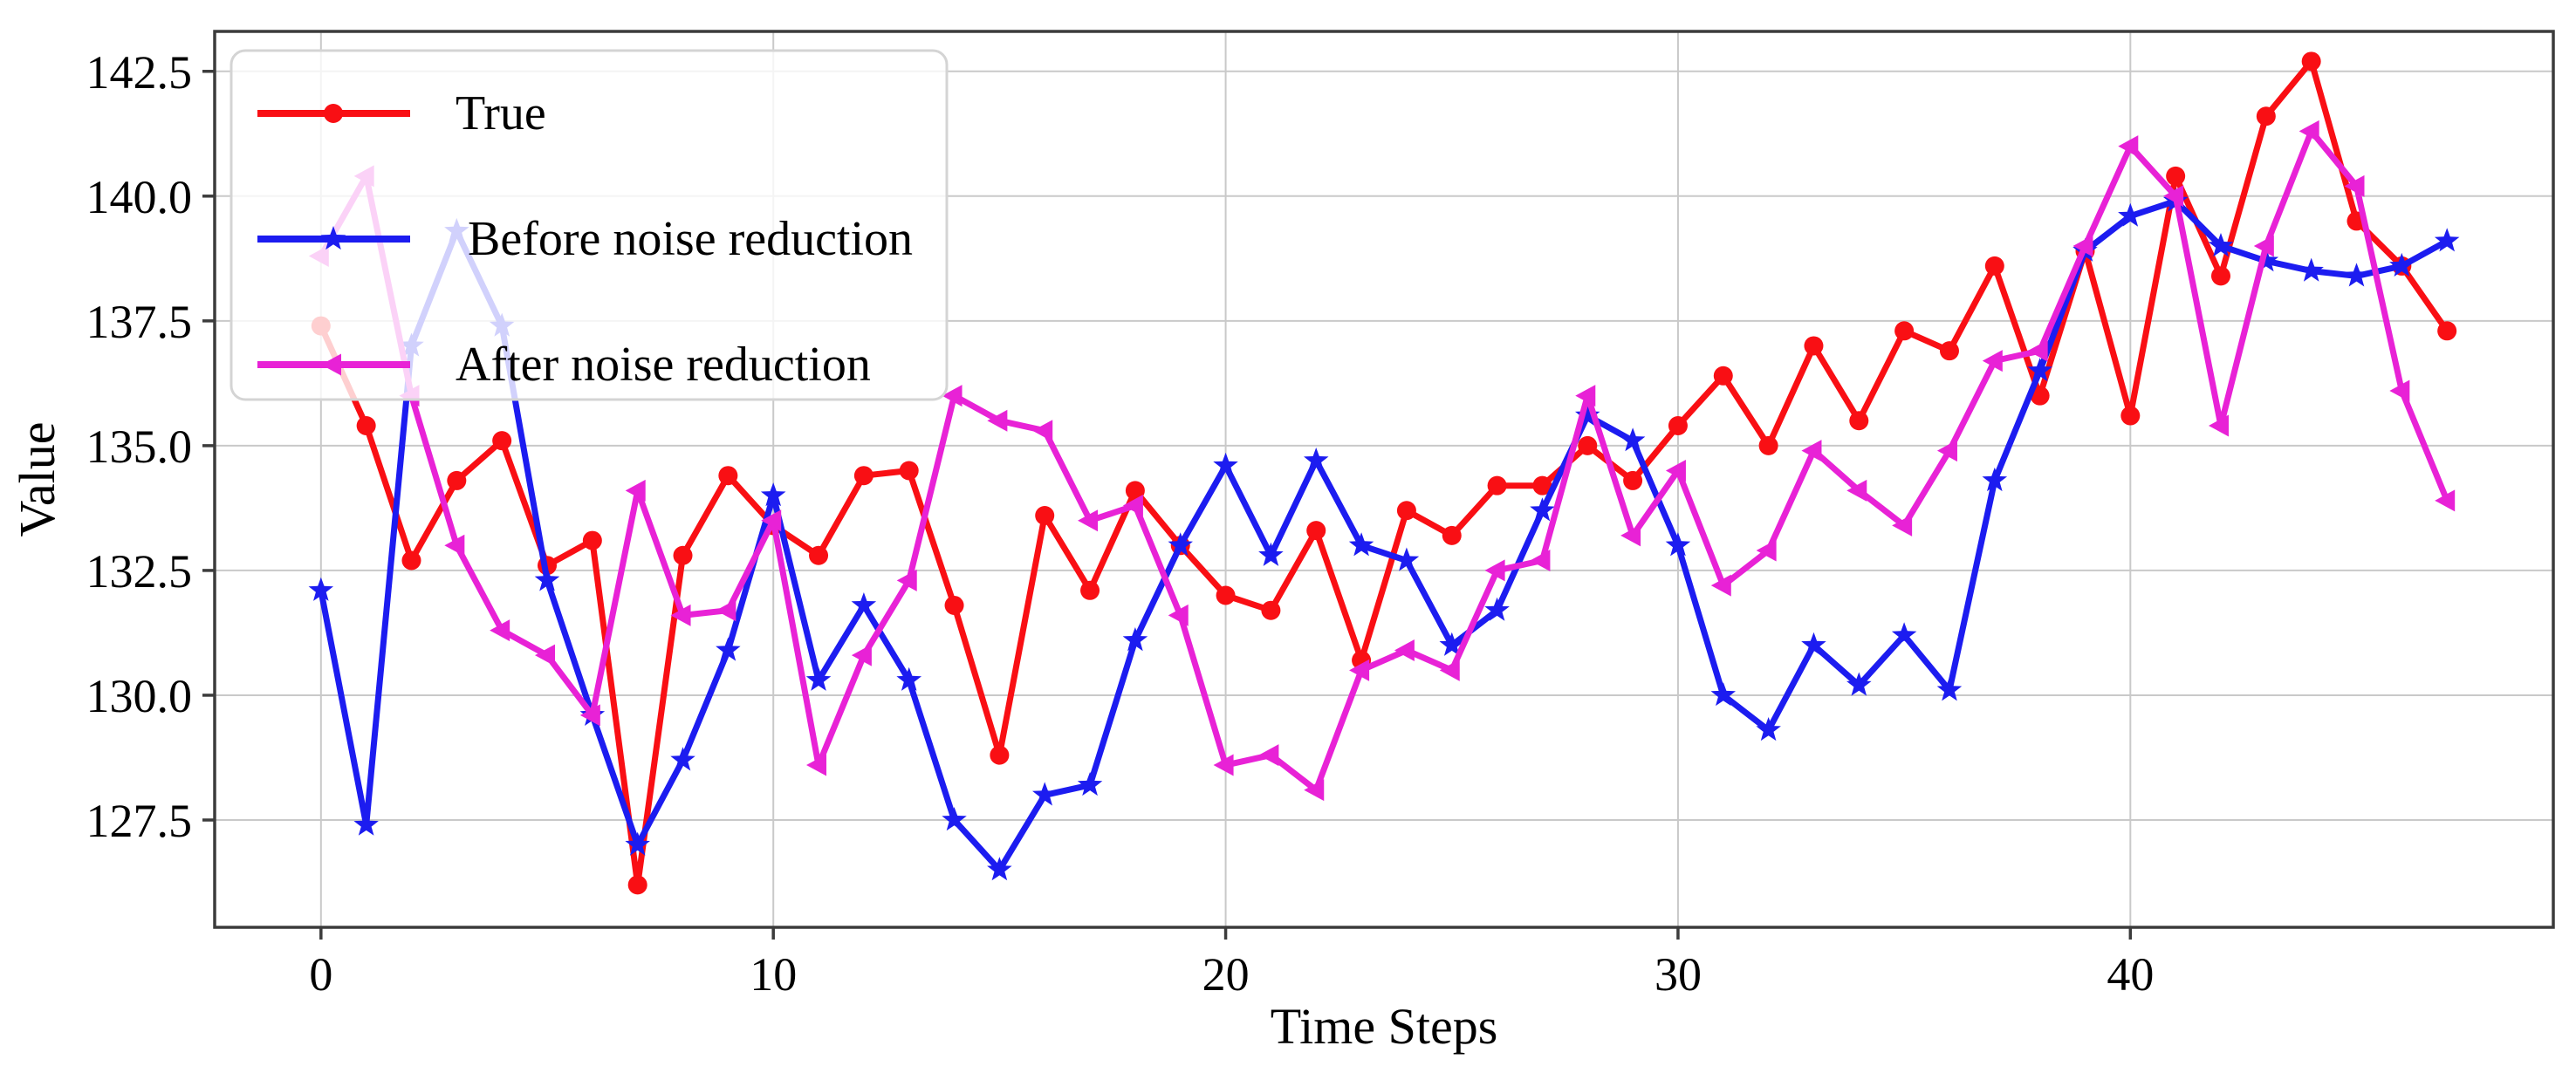  I want to click on x-tick-label-0: 0, so click(320, 974).